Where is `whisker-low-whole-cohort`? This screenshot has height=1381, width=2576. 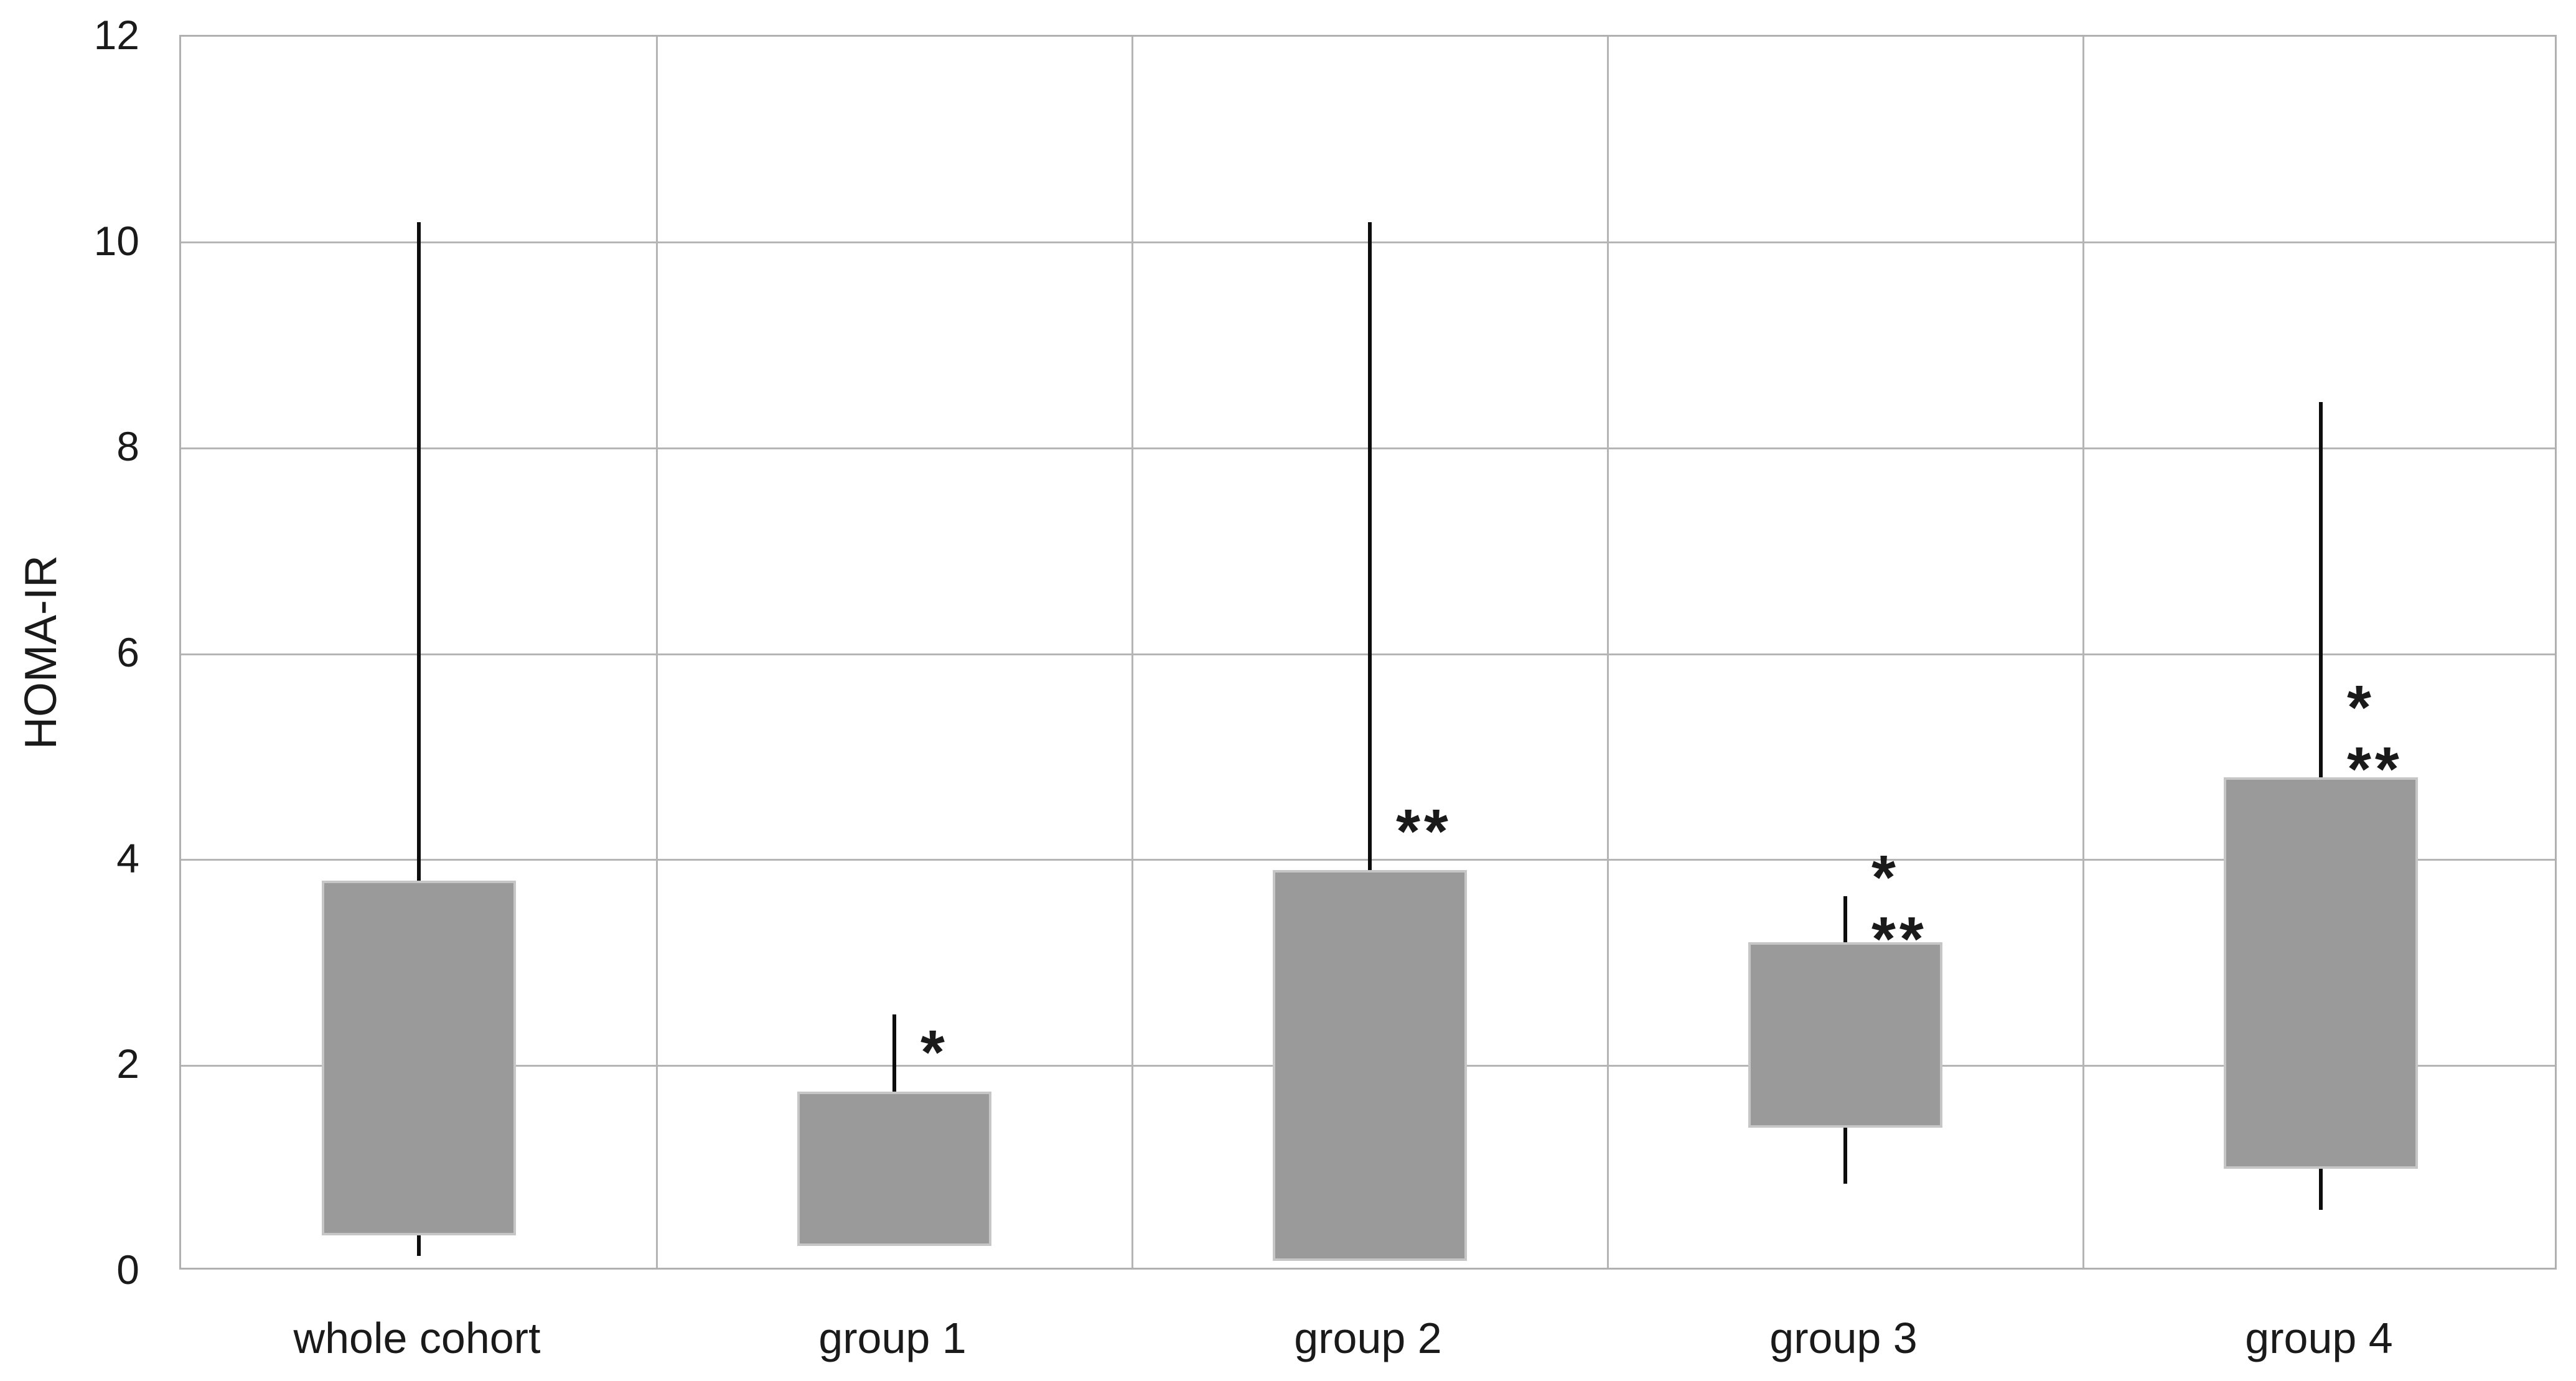 whisker-low-whole-cohort is located at coordinates (419, 1246).